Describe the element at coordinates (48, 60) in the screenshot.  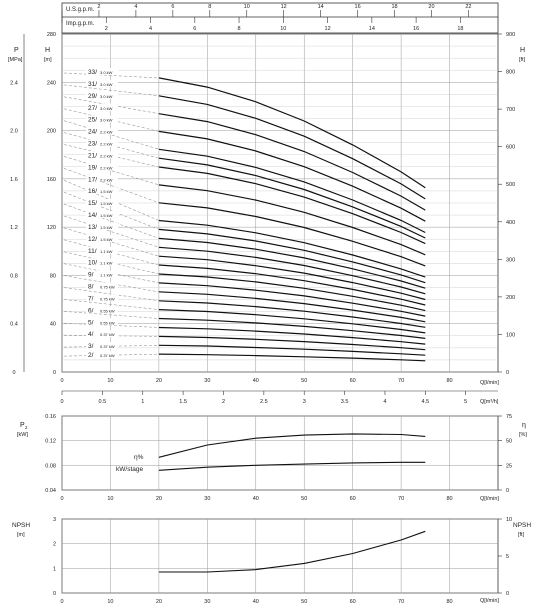
I see `head-left-axis-unit: [m]` at that location.